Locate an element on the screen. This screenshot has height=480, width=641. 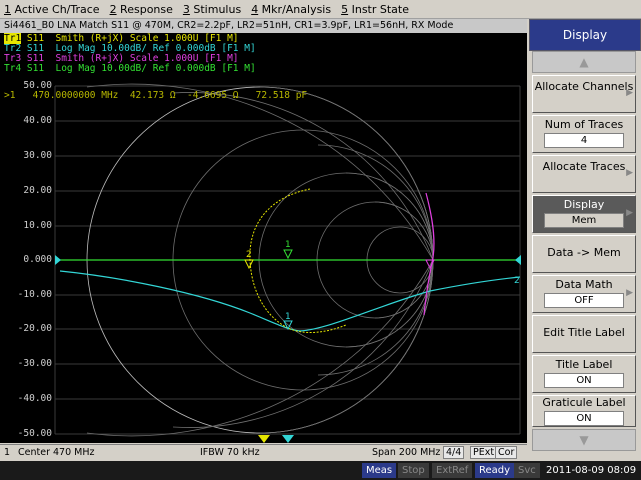
marker-1-tr2: 1 is located at coordinates (288, 321).